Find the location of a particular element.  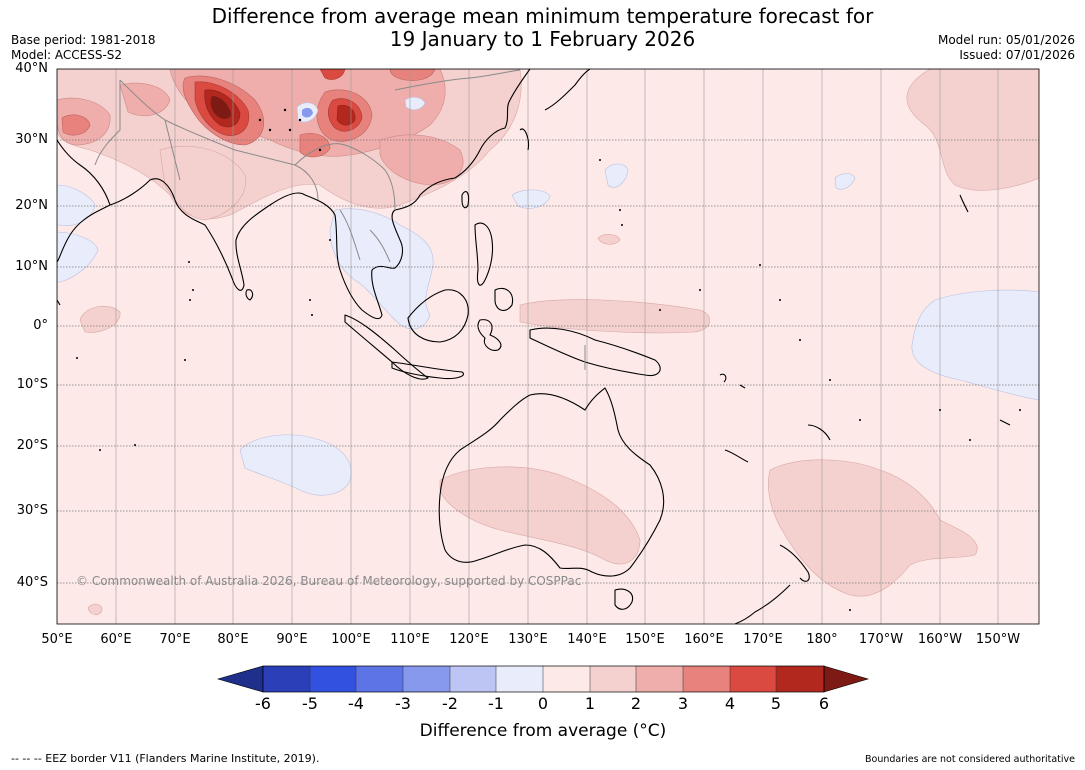

colorbar-tick: 1 is located at coordinates (590, 703).